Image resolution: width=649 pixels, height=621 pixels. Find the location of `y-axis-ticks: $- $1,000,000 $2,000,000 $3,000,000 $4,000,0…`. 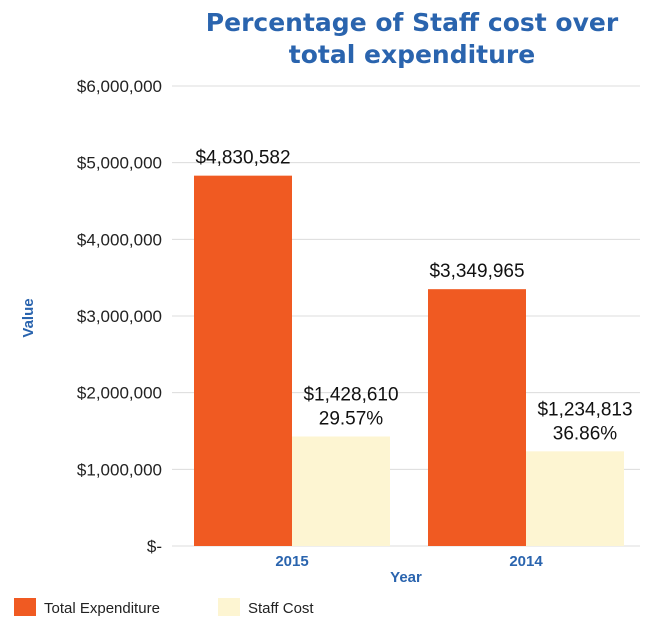

y-axis-ticks: $- $1,000,000 $2,000,000 $3,000,000 $4,000,0… is located at coordinates (119, 316).